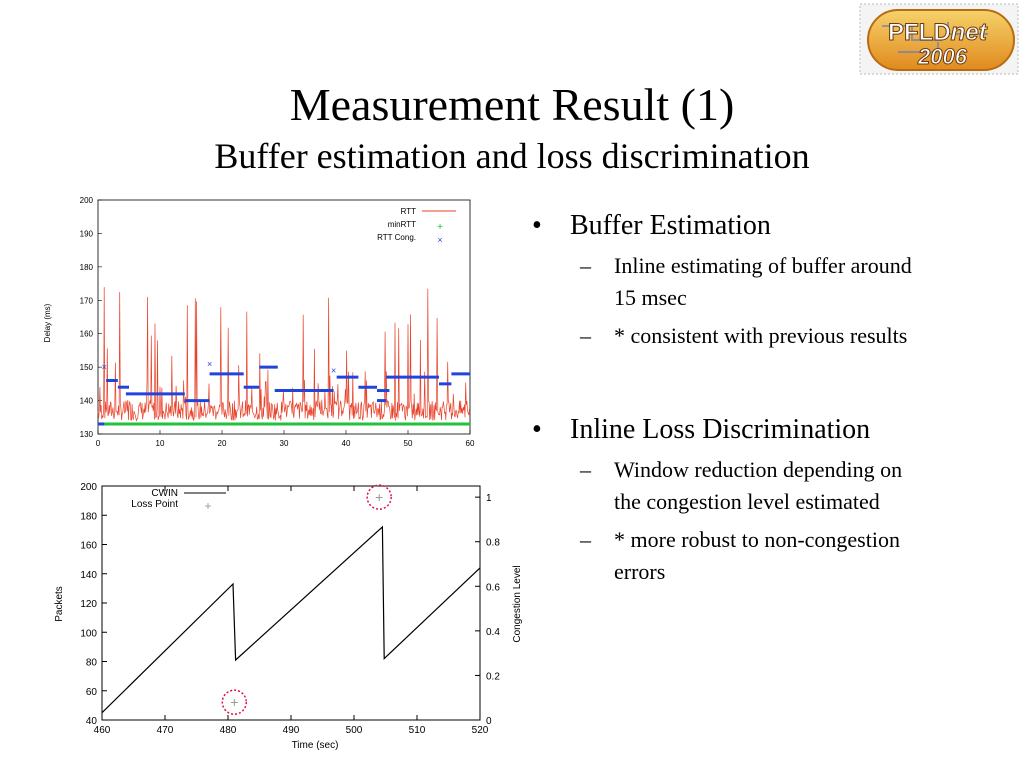 This screenshot has height=768, width=1024. I want to click on y-axis-label: Delay (ms), so click(47, 322).